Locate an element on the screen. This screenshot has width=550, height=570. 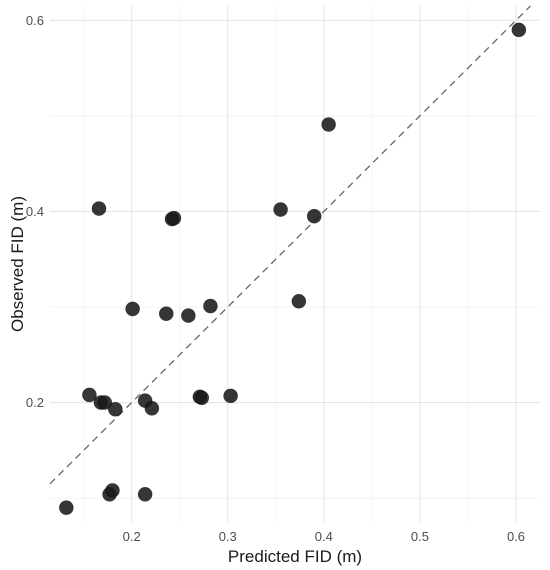
x-tick-label: 0.4 is located at coordinates (324, 536).